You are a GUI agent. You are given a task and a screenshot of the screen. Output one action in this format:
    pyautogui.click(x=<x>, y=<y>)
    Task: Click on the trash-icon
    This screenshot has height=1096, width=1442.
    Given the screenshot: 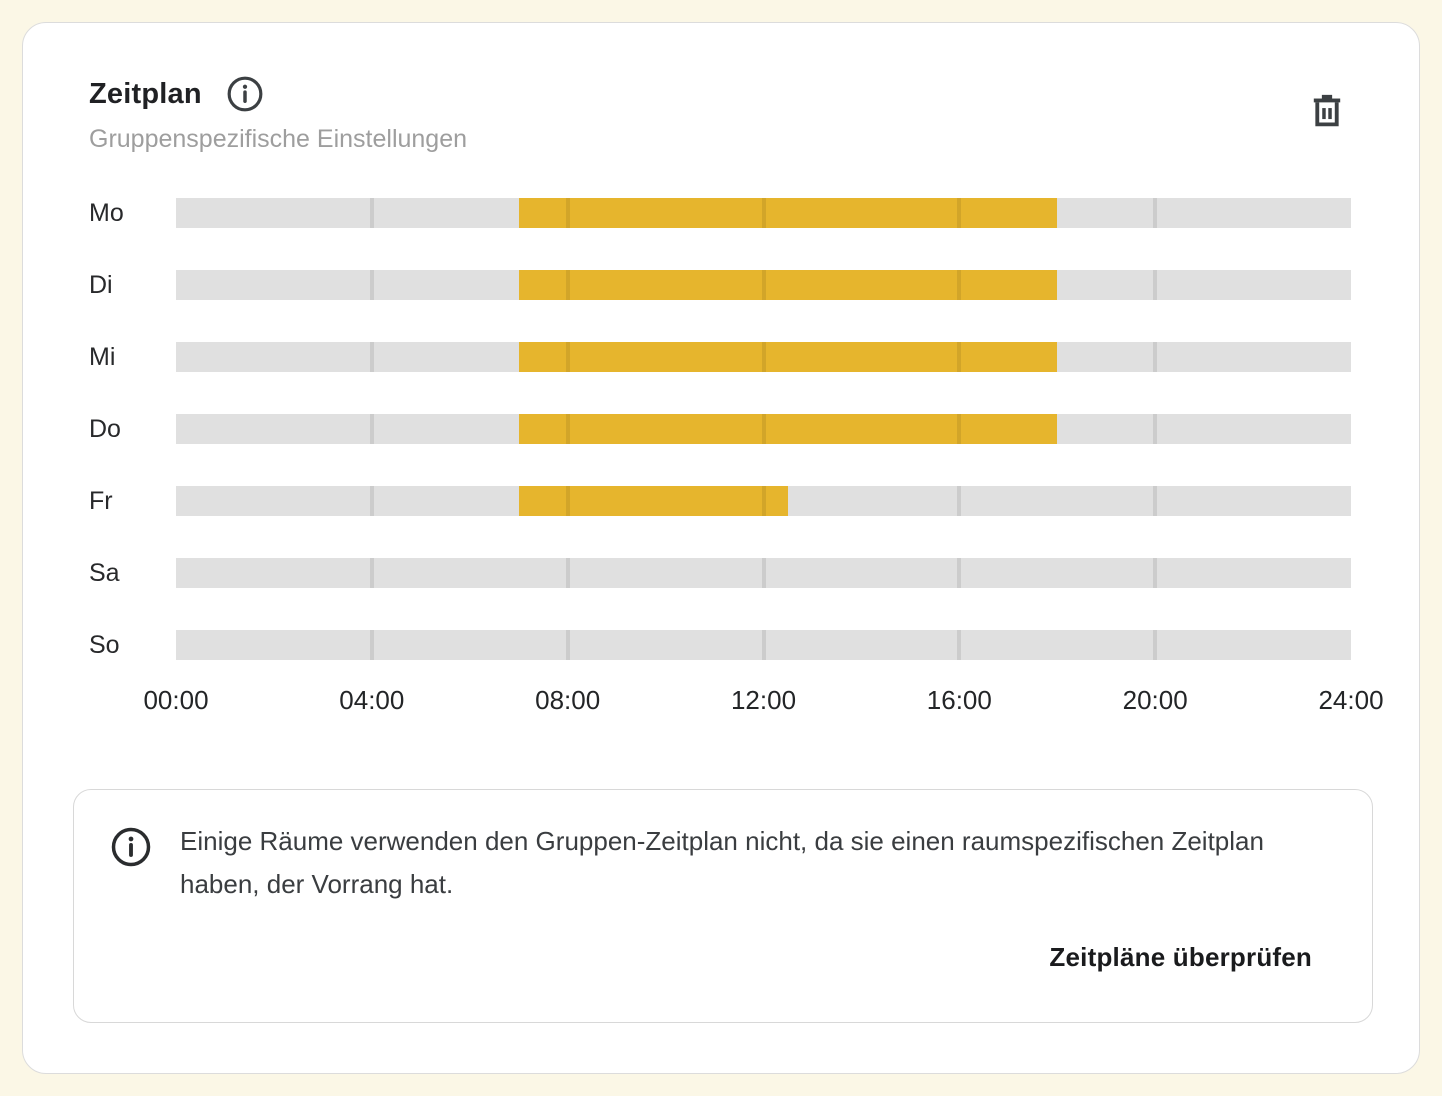 What is the action you would take?
    pyautogui.click(x=1327, y=116)
    